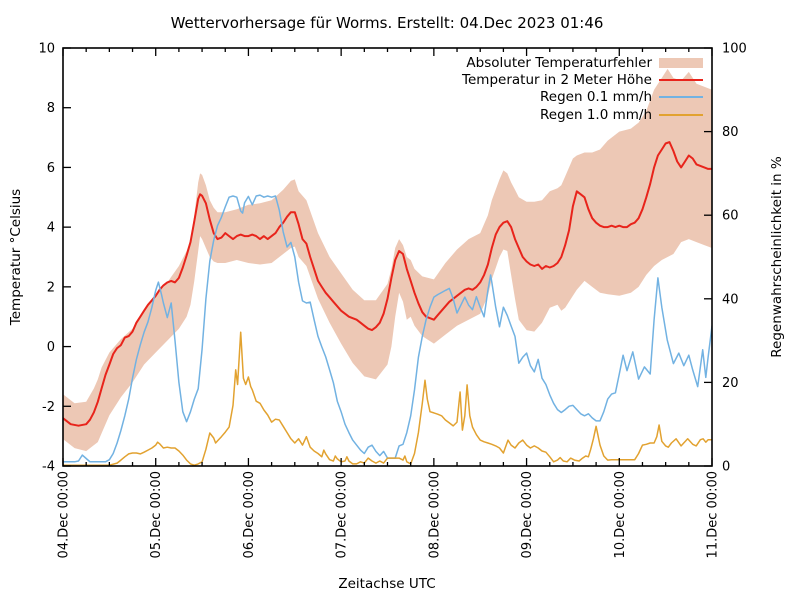 The image size is (800, 600). Describe the element at coordinates (434, 514) in the screenshot. I see `x-tick-label: 08.Dec 00:00` at that location.